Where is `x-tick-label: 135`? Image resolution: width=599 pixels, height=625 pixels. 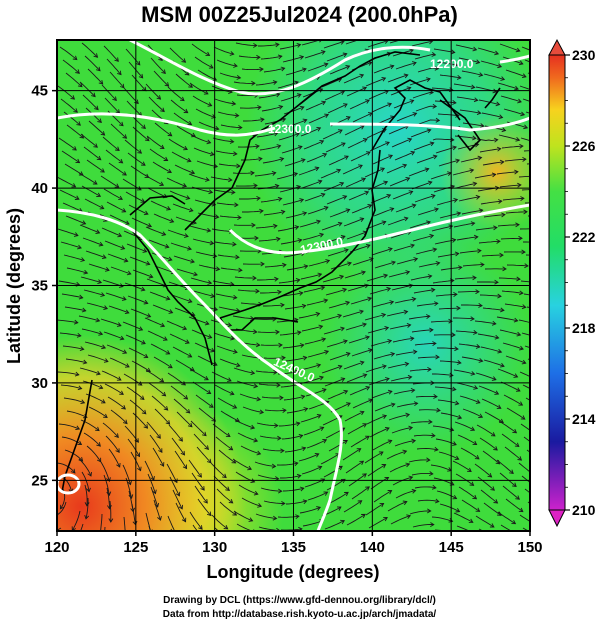 x-tick-label: 135 is located at coordinates (293, 547).